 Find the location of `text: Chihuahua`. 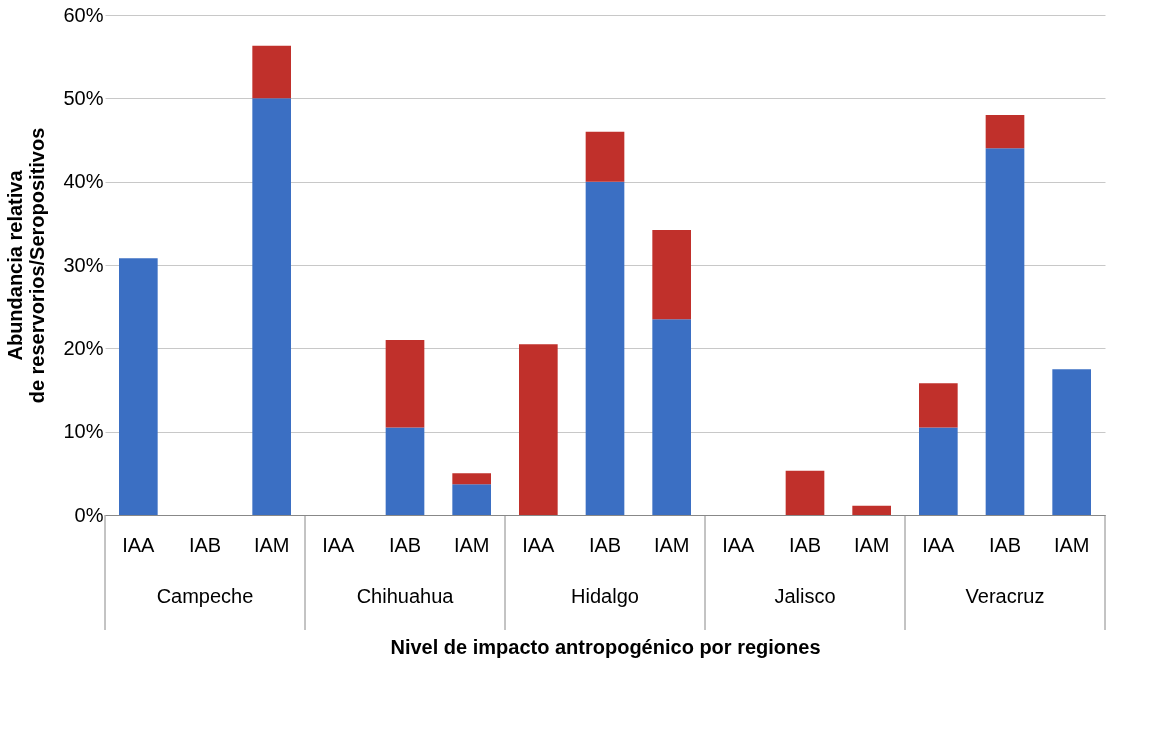

text: Chihuahua is located at coordinates (405, 596).